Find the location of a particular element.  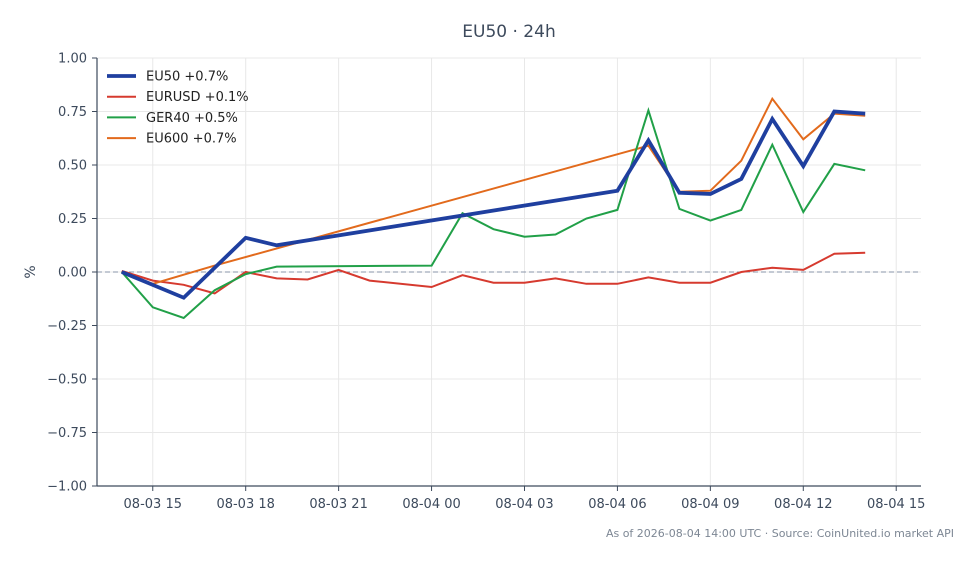

chart-title: EU50 · 24h is located at coordinates (508, 32).